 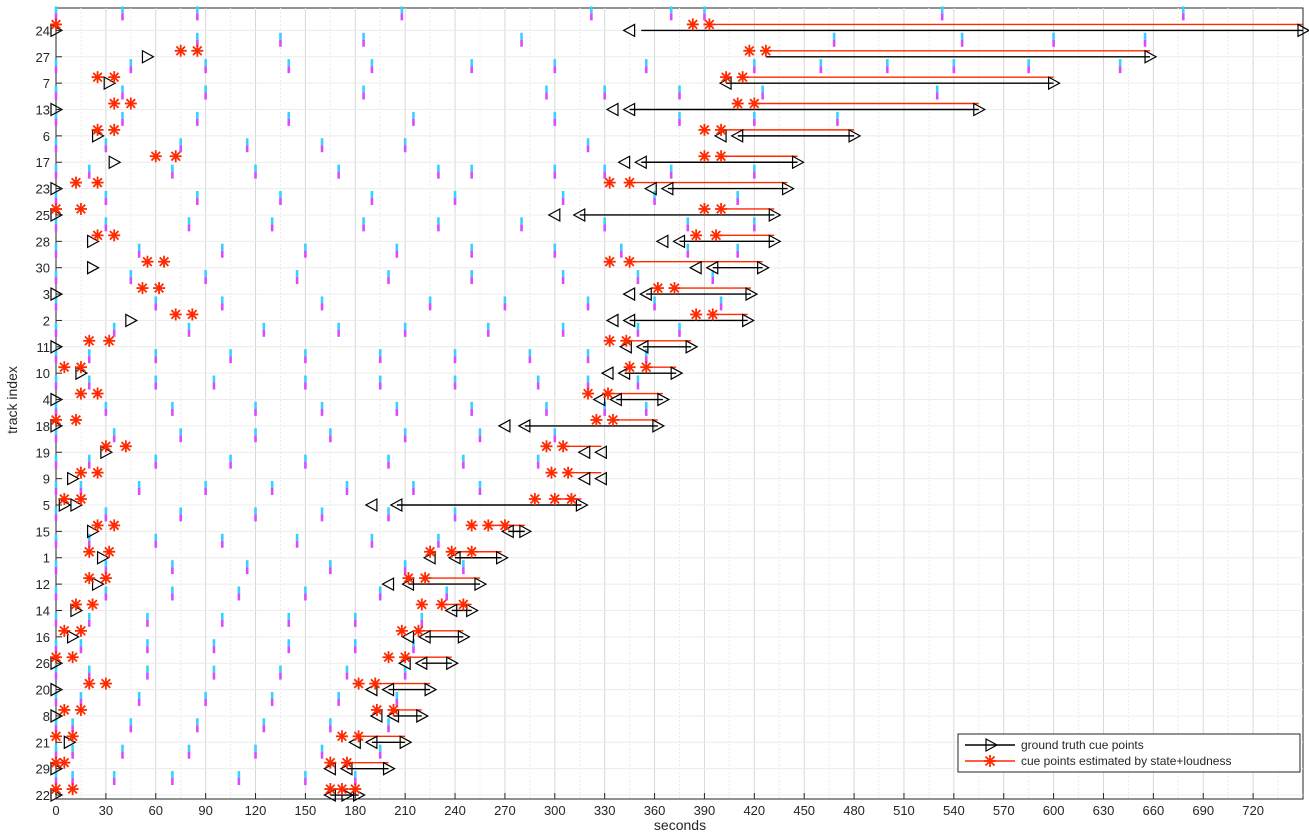 What do you see at coordinates (46, 400) in the screenshot?
I see `y-tick-label: 4` at bounding box center [46, 400].